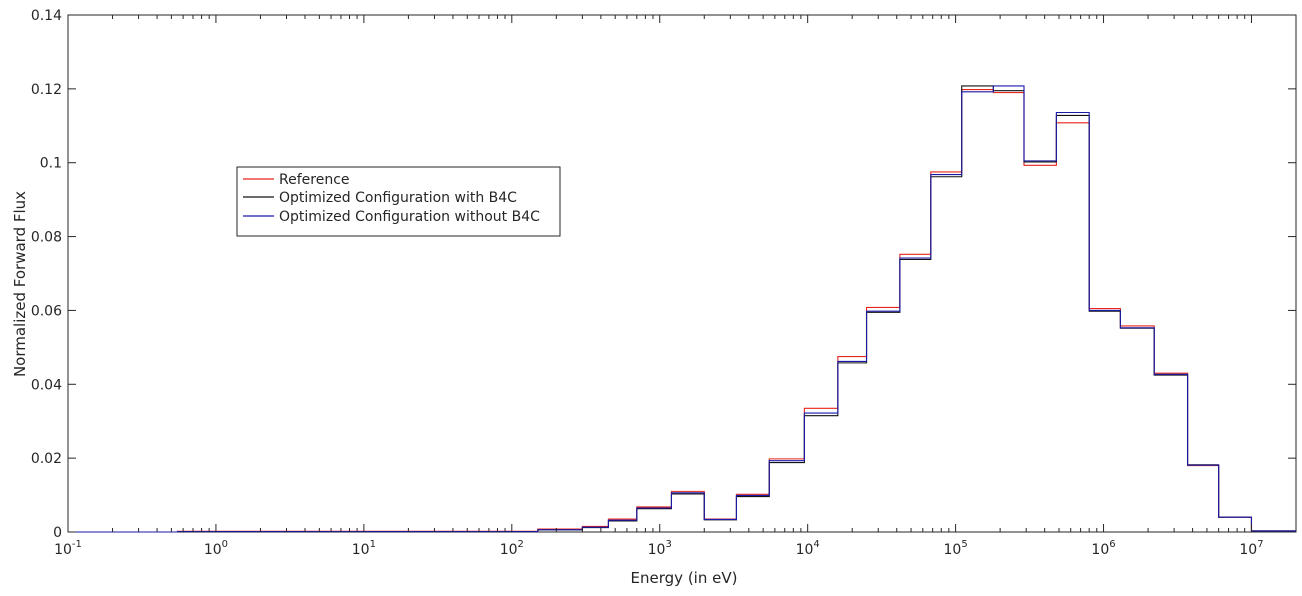 The width and height of the screenshot is (1302, 596). I want to click on legend-entry-reference: Reference, so click(296, 180).